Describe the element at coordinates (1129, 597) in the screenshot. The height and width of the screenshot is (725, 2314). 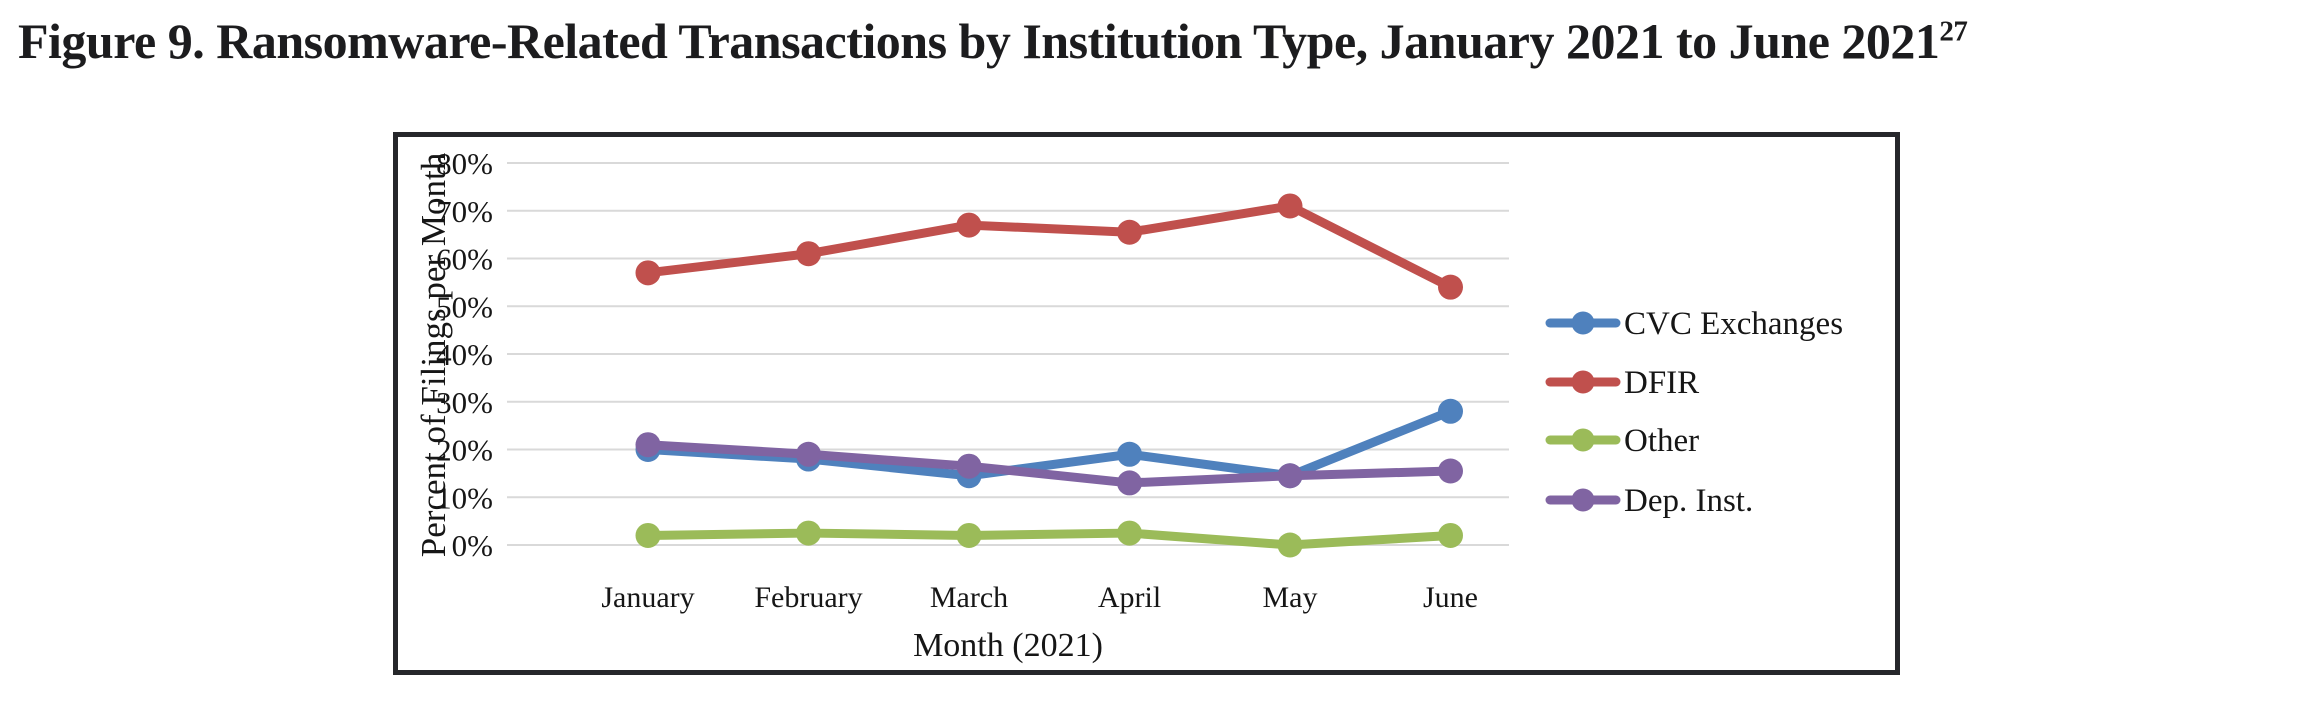
I see `x-tick-label: April` at that location.